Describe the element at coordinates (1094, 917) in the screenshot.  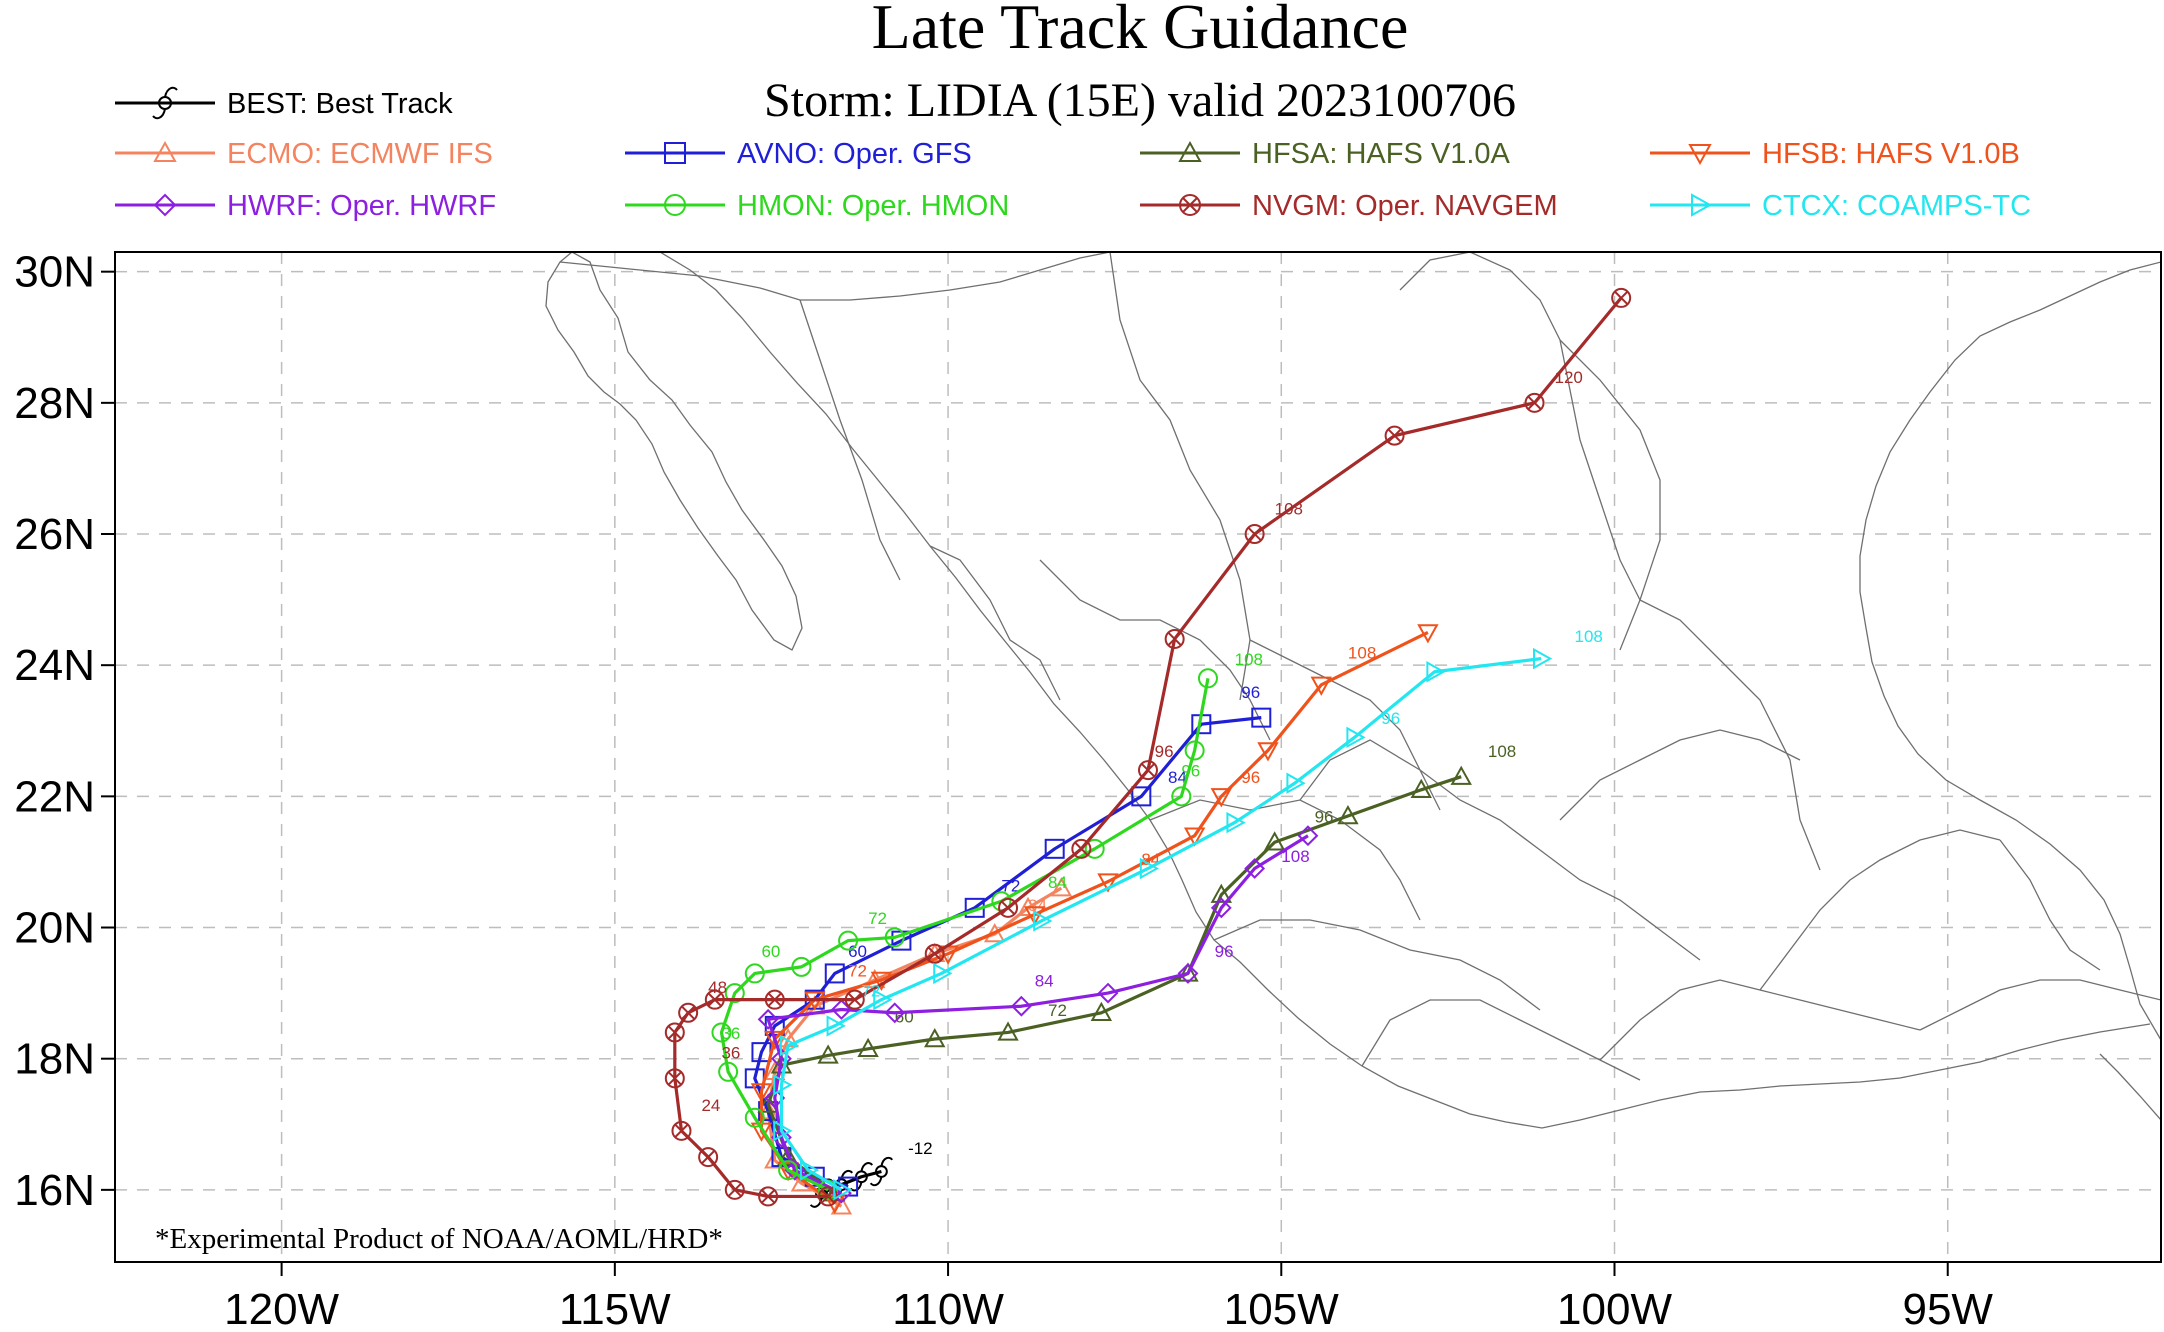
I see `track-line-hfsb` at that location.